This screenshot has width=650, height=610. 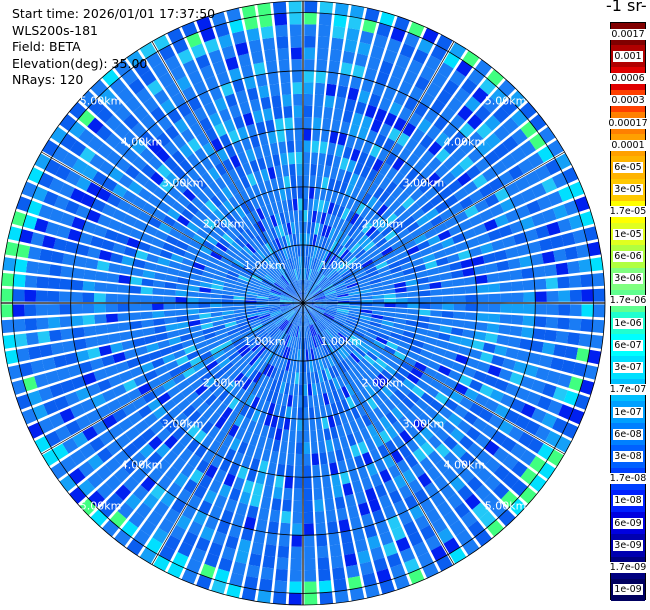 What do you see at coordinates (628, 212) in the screenshot?
I see `colorbar-label: 1.7e-05` at bounding box center [628, 212].